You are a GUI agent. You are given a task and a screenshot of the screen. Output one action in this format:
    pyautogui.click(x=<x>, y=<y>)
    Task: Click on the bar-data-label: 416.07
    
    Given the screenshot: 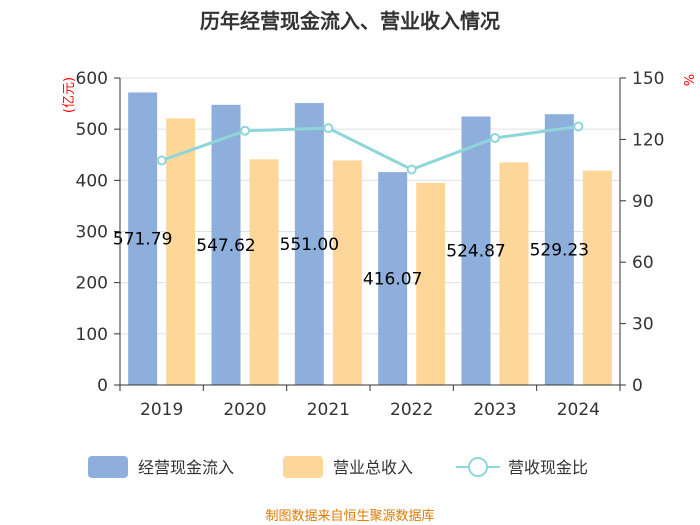 What is the action you would take?
    pyautogui.click(x=392, y=280)
    